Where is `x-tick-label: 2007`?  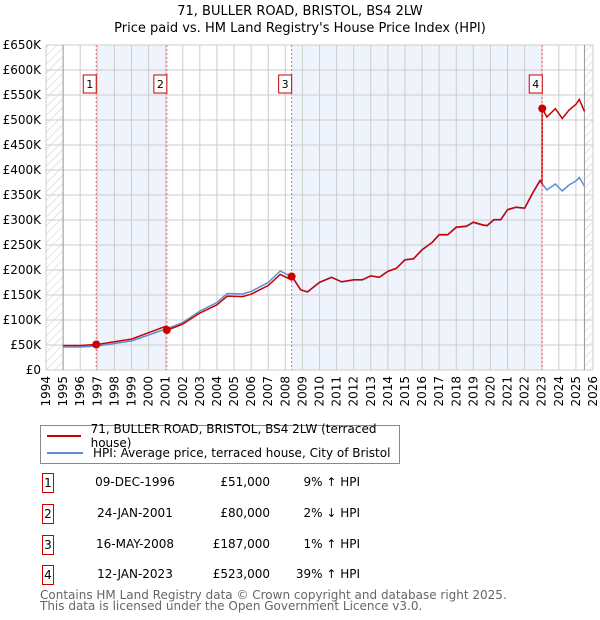 x-tick-label: 2007 is located at coordinates (268, 391).